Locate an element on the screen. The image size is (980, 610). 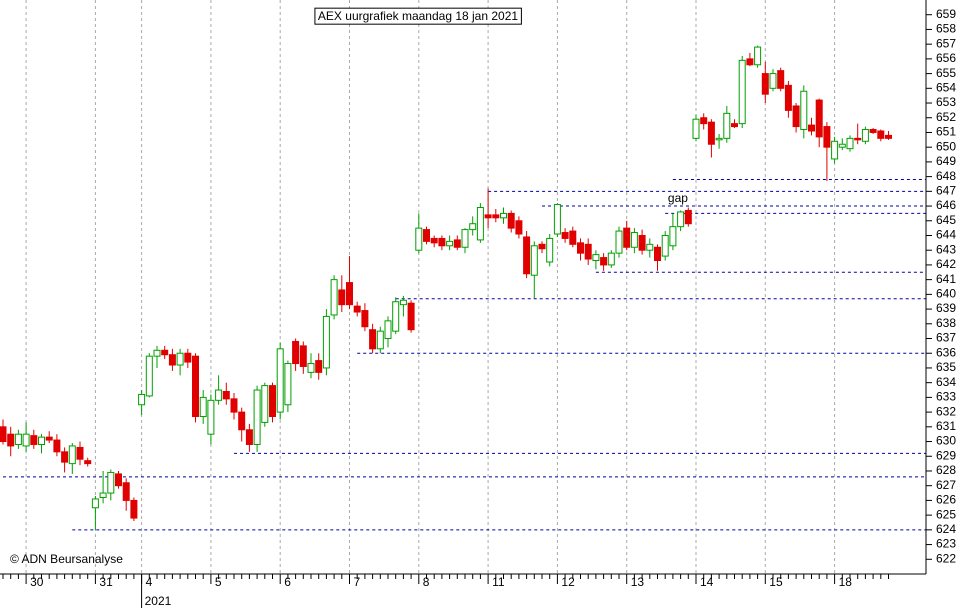
y-tick-label: 656 is located at coordinates (946, 58).